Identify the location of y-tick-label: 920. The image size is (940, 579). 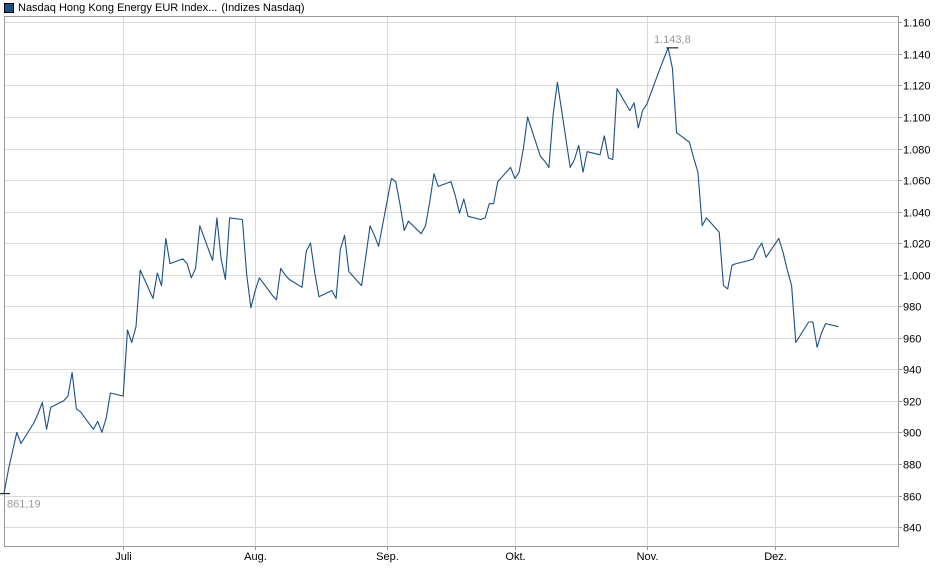
(912, 403).